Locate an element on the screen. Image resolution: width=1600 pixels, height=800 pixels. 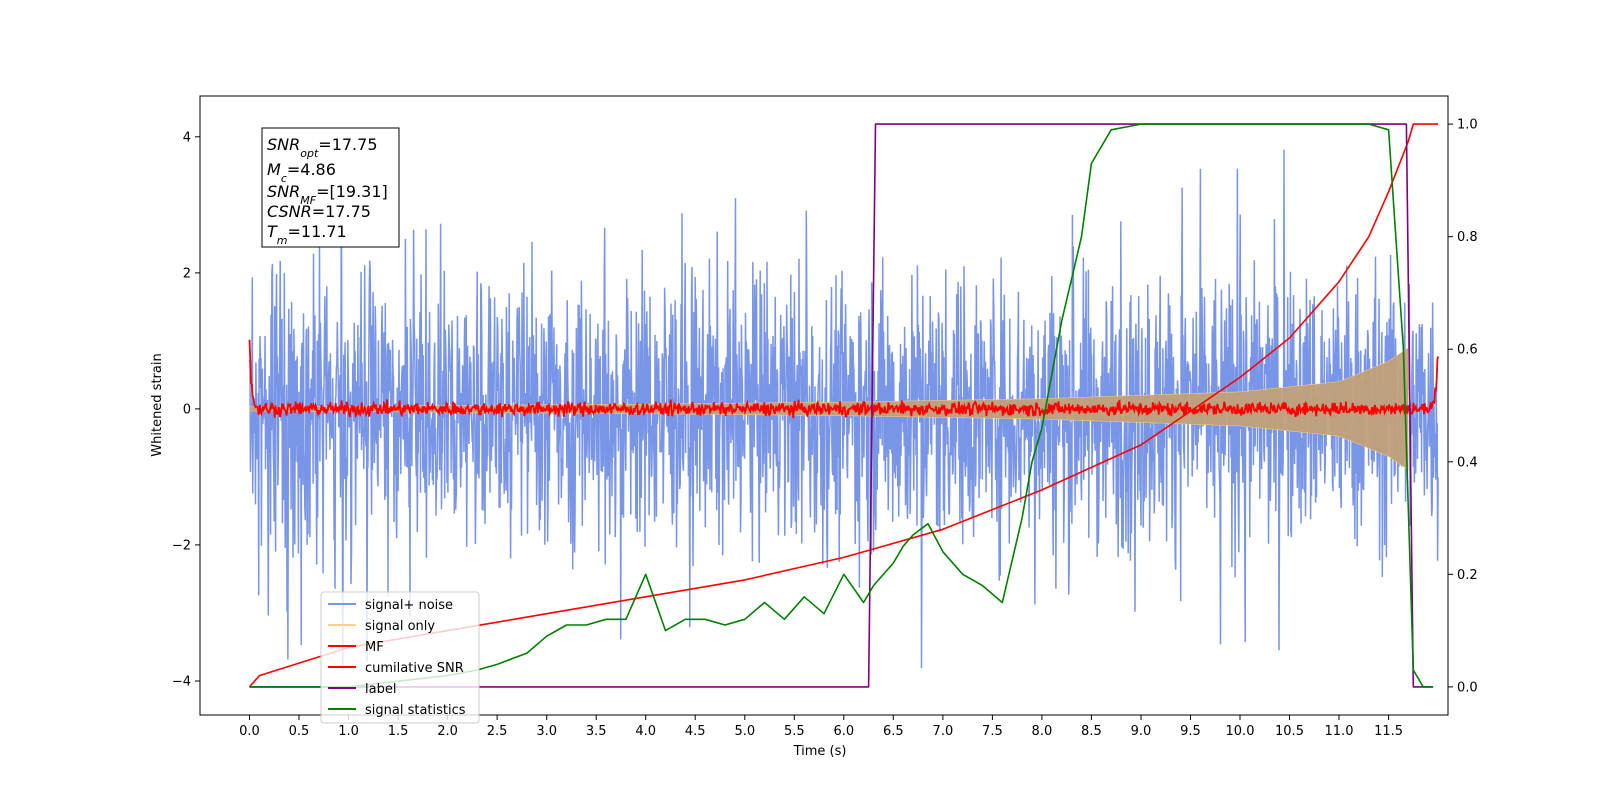
annotation-snr-mf: SNRMF=[19.31] is located at coordinates (327, 194).